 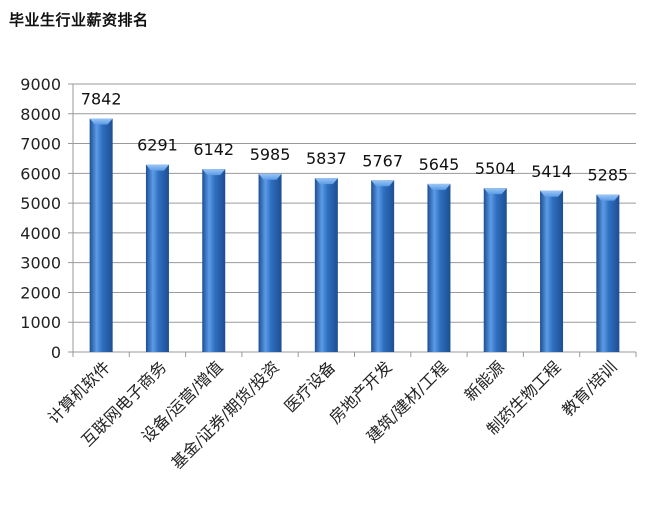 What do you see at coordinates (40, 173) in the screenshot?
I see `y-tick-label: 6000` at bounding box center [40, 173].